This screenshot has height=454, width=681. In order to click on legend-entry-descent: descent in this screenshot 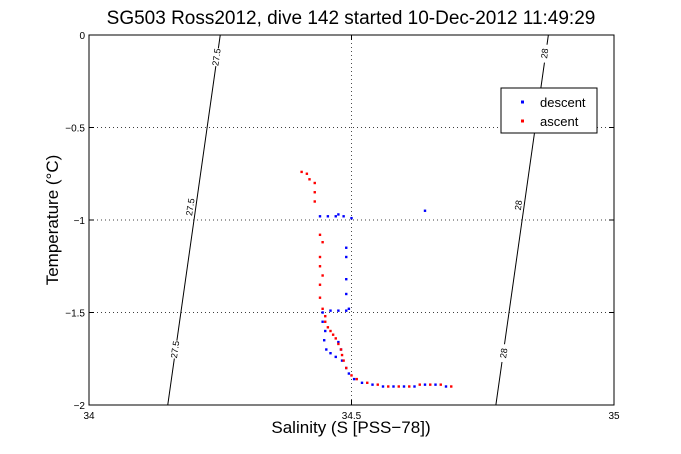, I will do `click(563, 102)`.